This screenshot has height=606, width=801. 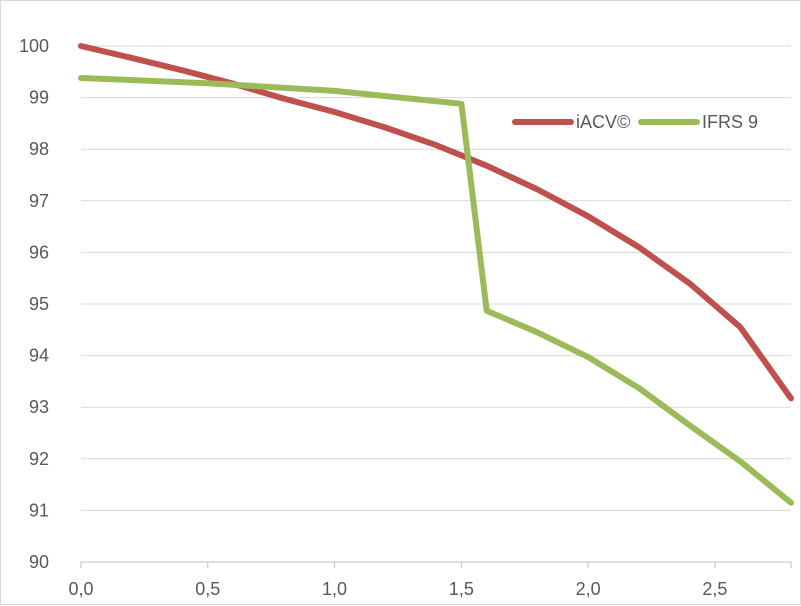 What do you see at coordinates (461, 589) in the screenshot?
I see `x-tick-label: 1,5` at bounding box center [461, 589].